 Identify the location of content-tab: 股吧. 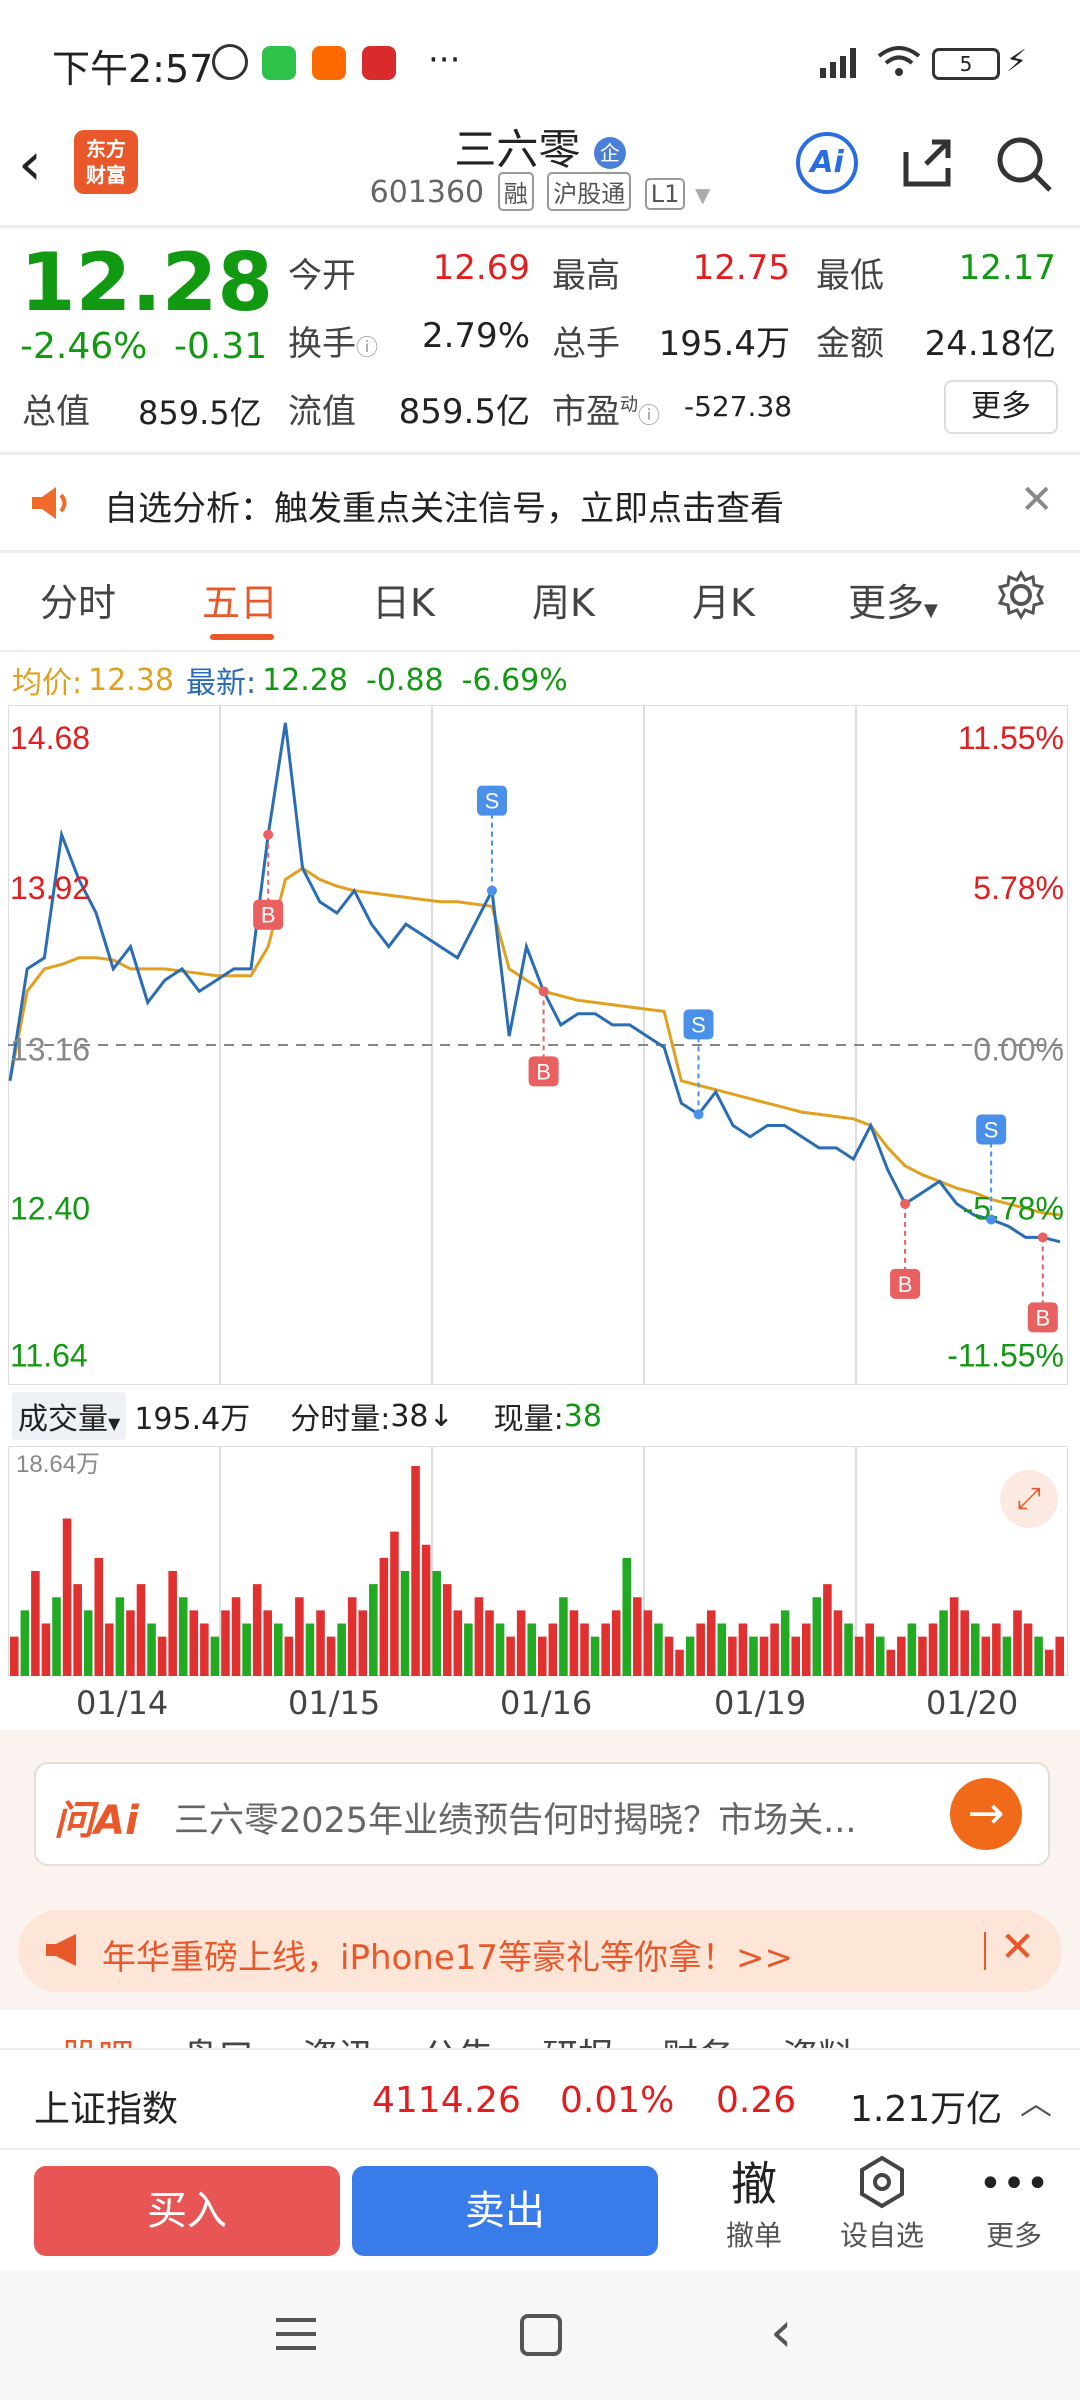
(98, 2038).